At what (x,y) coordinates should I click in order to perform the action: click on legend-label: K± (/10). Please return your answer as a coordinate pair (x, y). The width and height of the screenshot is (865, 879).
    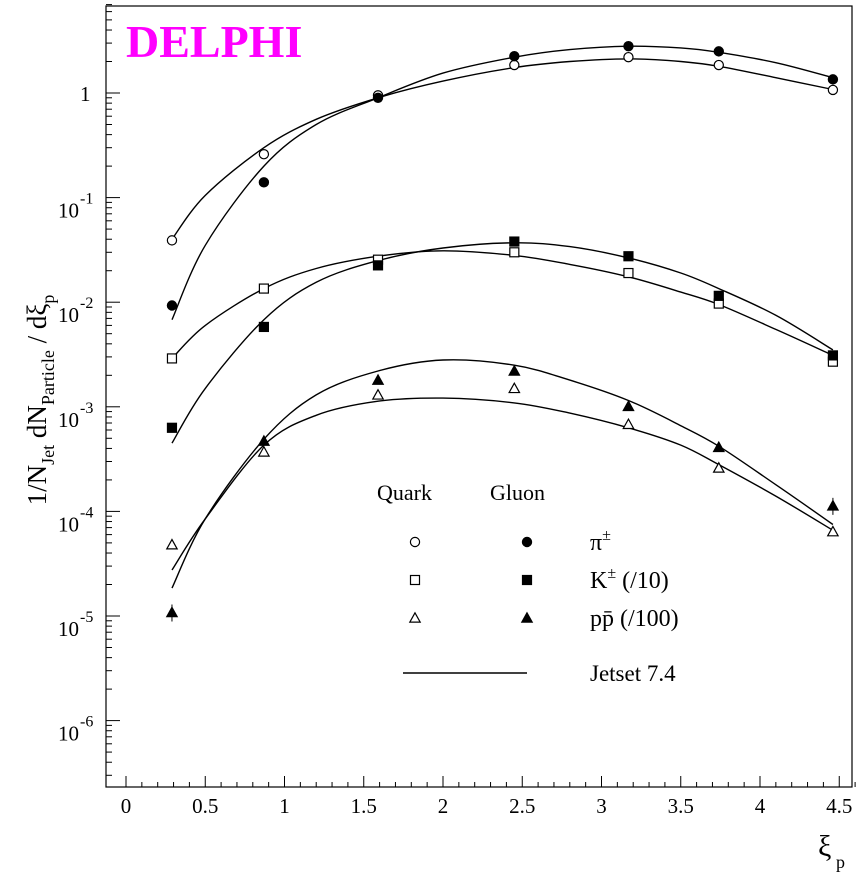
    Looking at the image, I should click on (629, 579).